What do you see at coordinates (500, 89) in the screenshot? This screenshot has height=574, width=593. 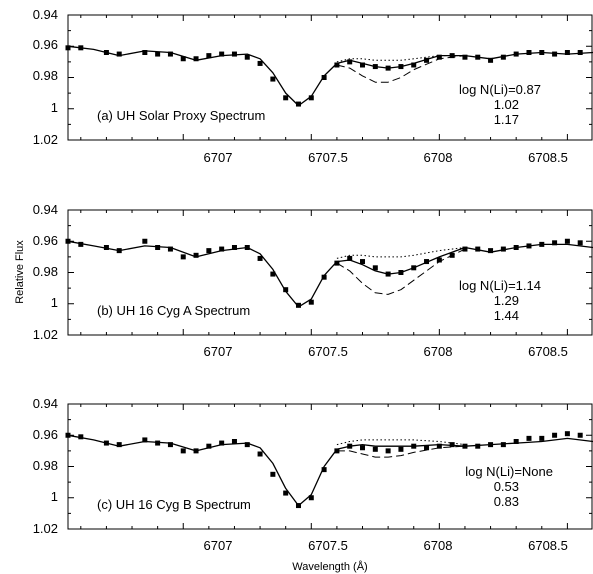 I see `abundance-label: log N(Li)=0.87` at bounding box center [500, 89].